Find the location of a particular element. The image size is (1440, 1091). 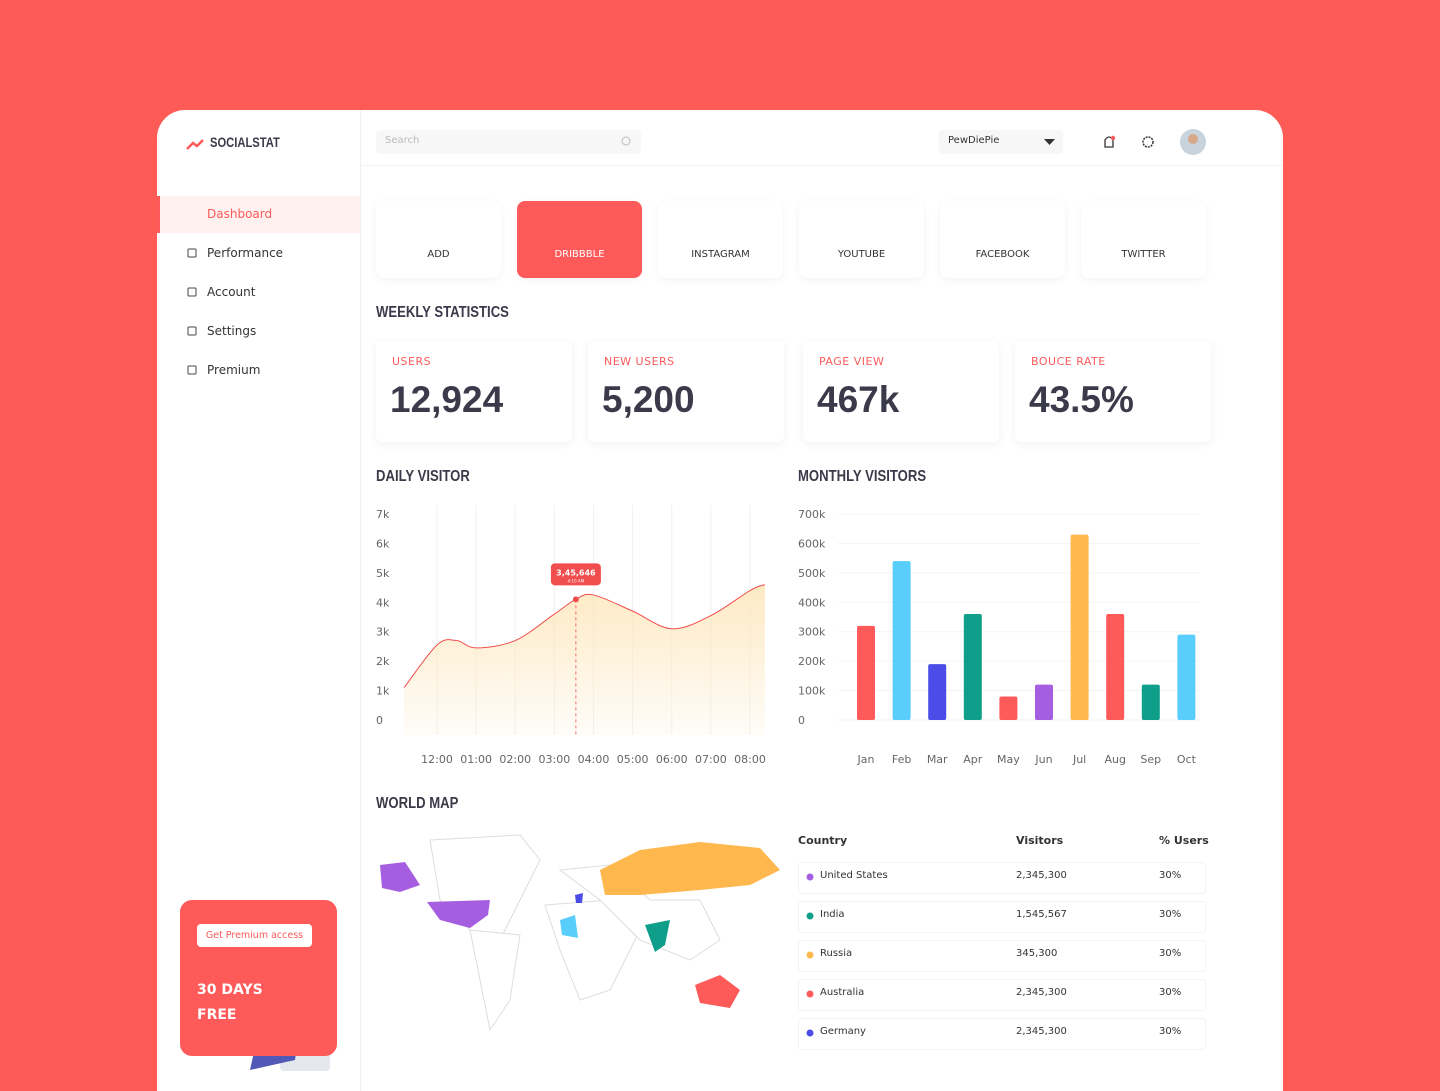

y-tick-label: 1k is located at coordinates (383, 691).